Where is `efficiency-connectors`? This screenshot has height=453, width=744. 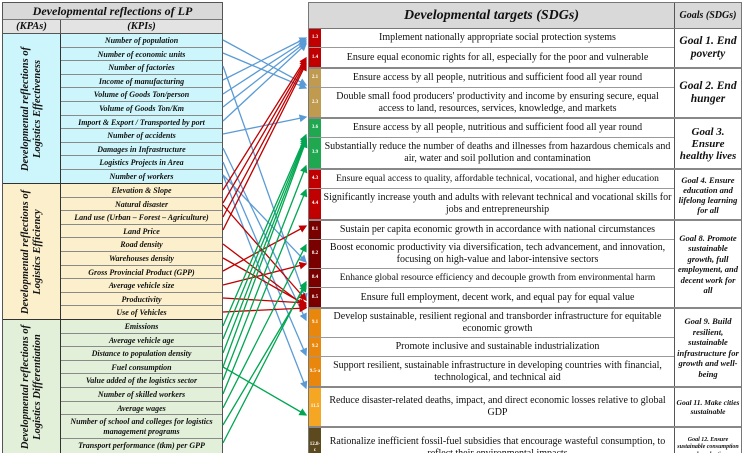
efficiency-connectors is located at coordinates (265, 184).